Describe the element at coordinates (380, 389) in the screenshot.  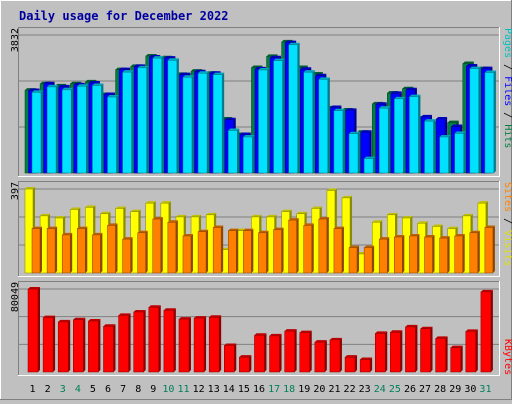
I see `day-label-24: 24` at that location.